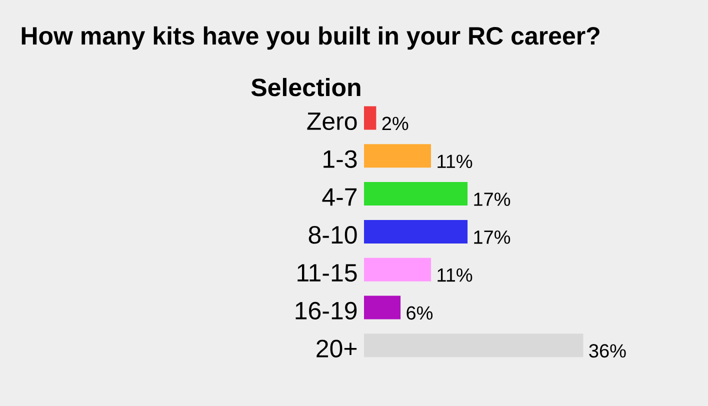 The width and height of the screenshot is (708, 406). I want to click on y-tick-label: Zero, so click(332, 121).